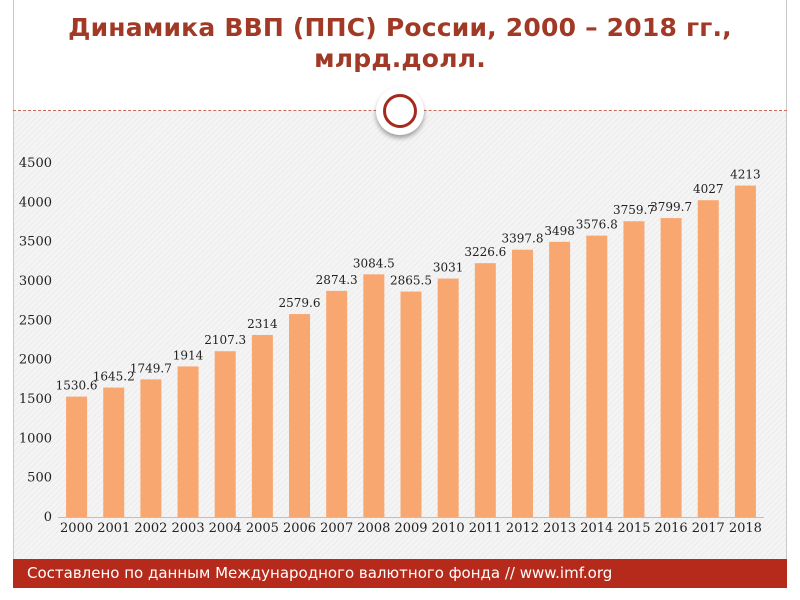 Image resolution: width=800 pixels, height=600 pixels. I want to click on data-label-2007: 2874.3, so click(337, 280).